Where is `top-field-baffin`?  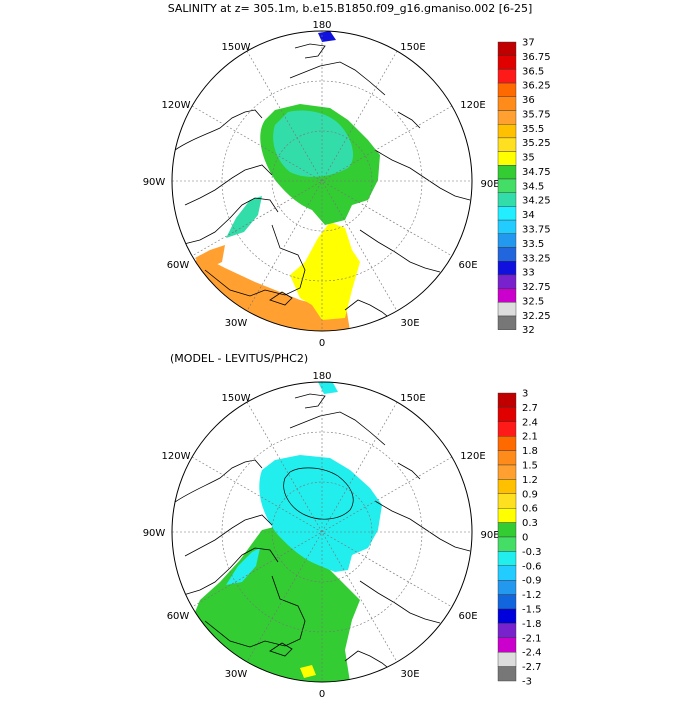
top-field-baffin is located at coordinates (244, 217).